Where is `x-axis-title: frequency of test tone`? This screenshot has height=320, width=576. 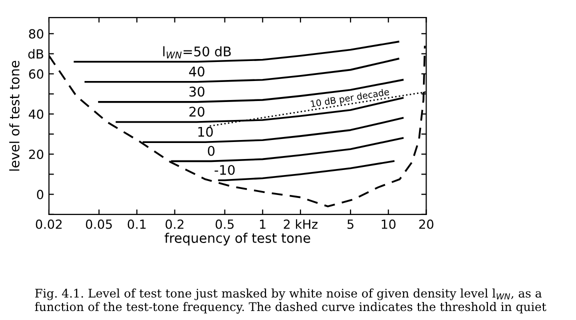 x-axis-title: frequency of test tone is located at coordinates (237, 239).